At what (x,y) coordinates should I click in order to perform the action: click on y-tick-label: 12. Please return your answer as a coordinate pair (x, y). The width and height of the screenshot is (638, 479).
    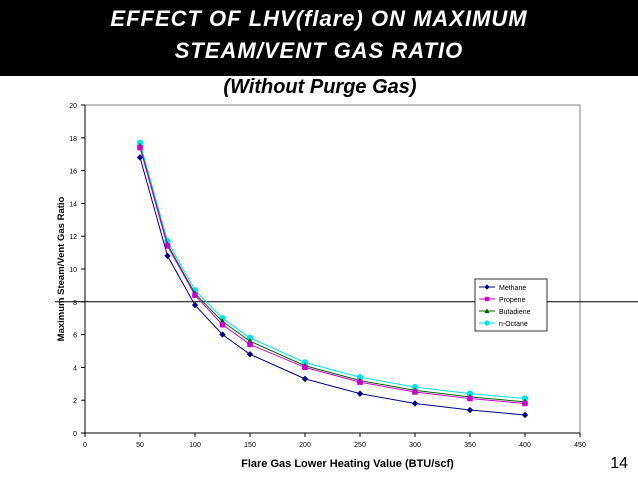
    Looking at the image, I should click on (73, 237).